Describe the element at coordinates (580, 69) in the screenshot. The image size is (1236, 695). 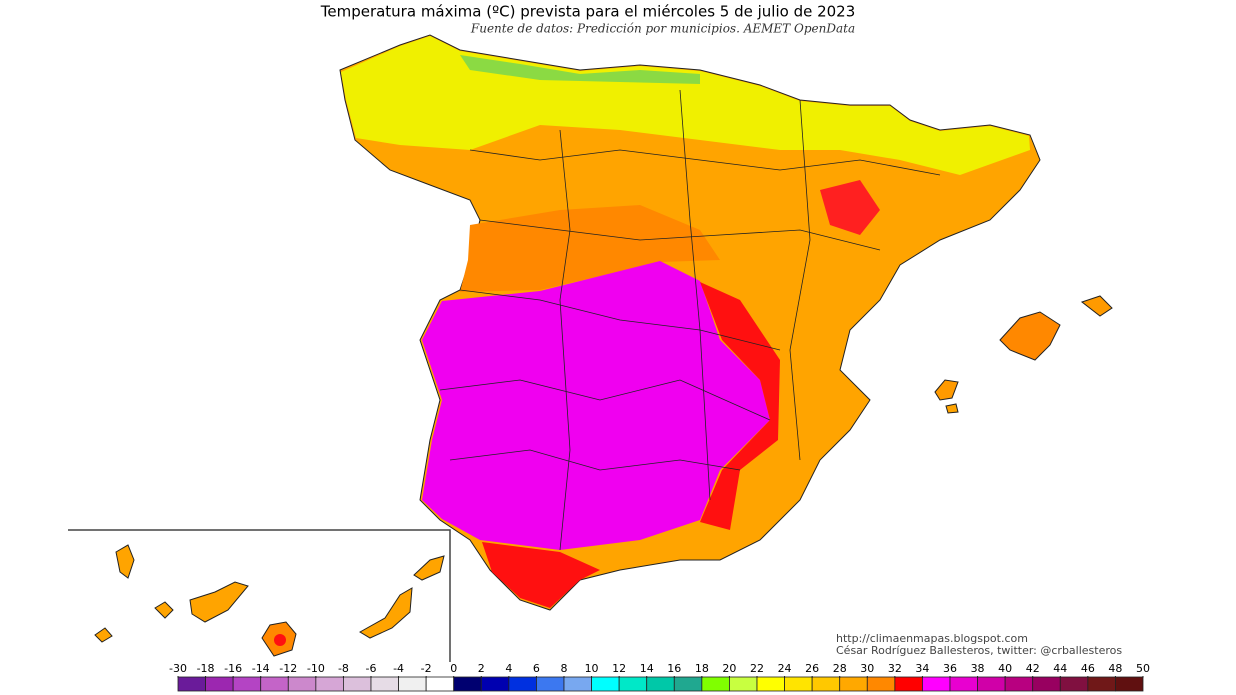
I see `north-coast-cool` at that location.